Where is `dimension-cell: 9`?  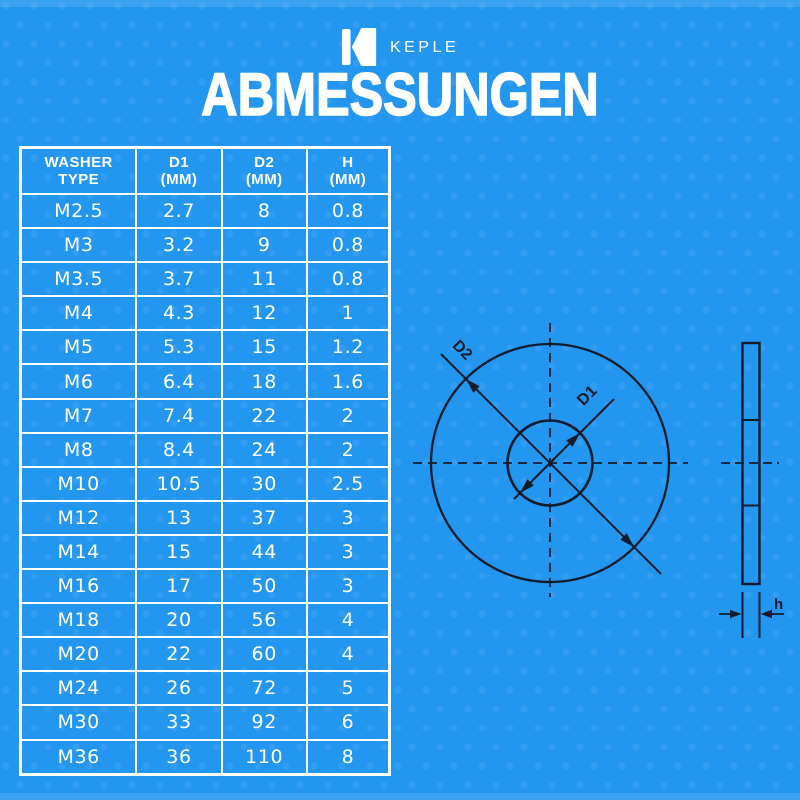
dimension-cell: 9 is located at coordinates (264, 245).